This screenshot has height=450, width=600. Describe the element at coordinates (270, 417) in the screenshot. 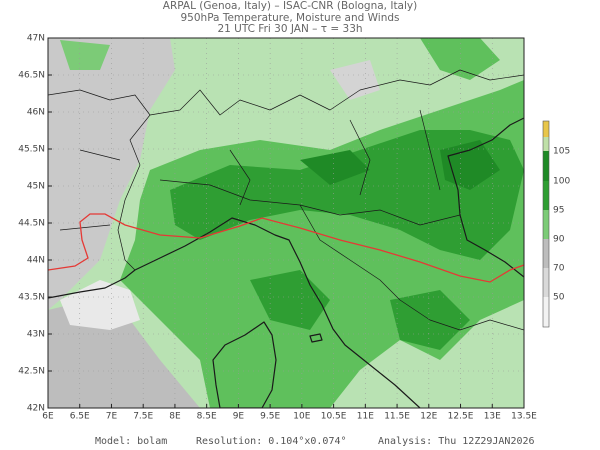

I see `lon-label: 9.5E` at that location.